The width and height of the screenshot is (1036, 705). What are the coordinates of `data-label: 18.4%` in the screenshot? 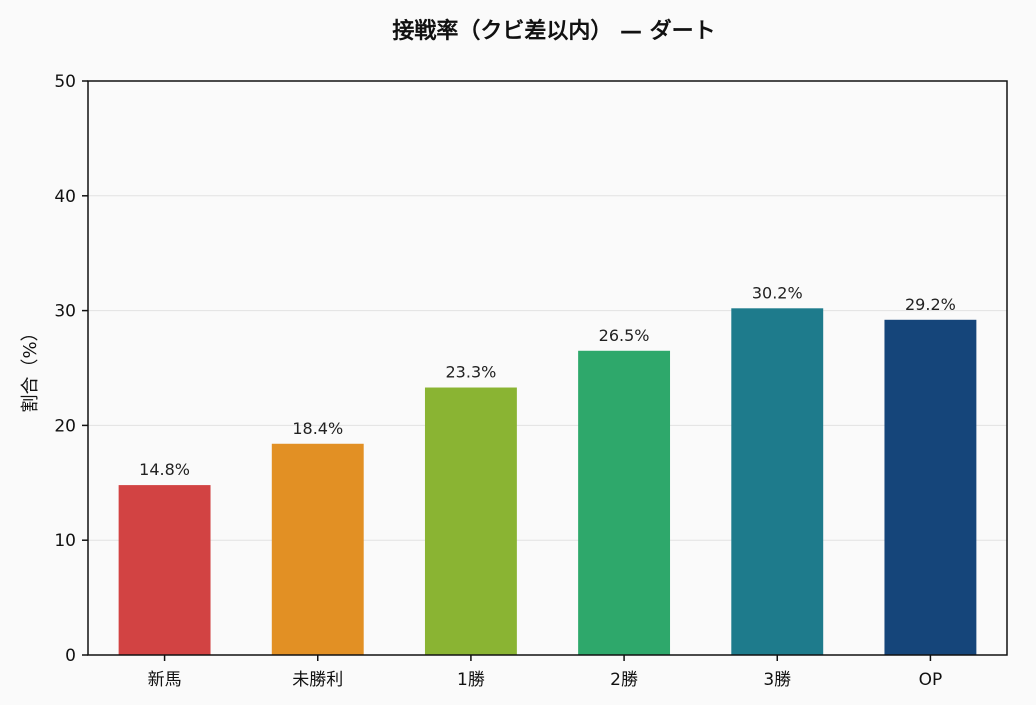 It's located at (317, 428).